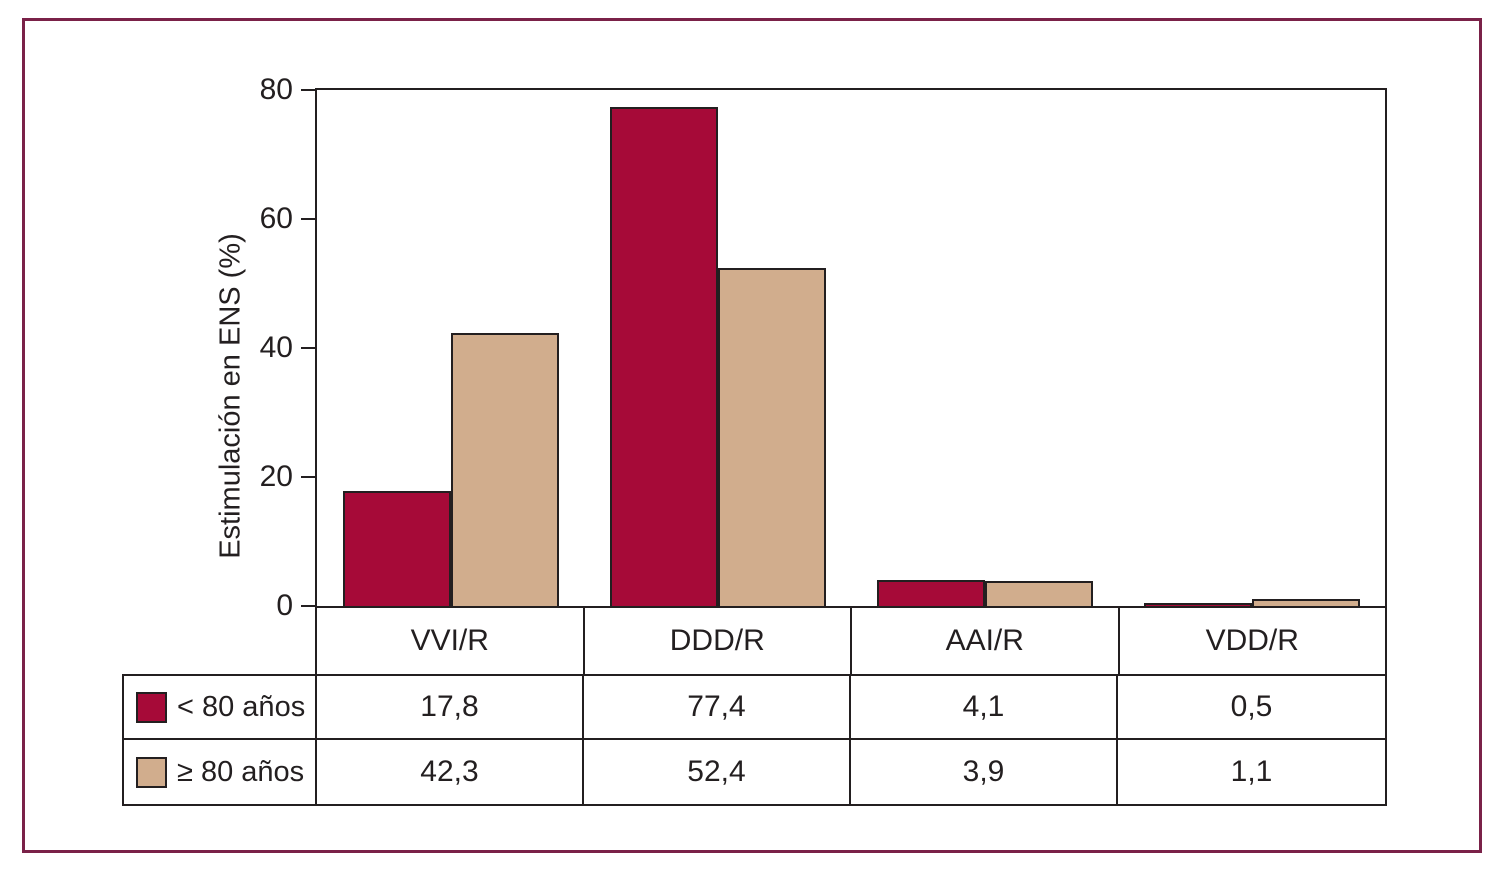 Image resolution: width=1504 pixels, height=879 pixels. What do you see at coordinates (1251, 771) in the screenshot?
I see `value-cell-vddr-series1: 1,1` at bounding box center [1251, 771].